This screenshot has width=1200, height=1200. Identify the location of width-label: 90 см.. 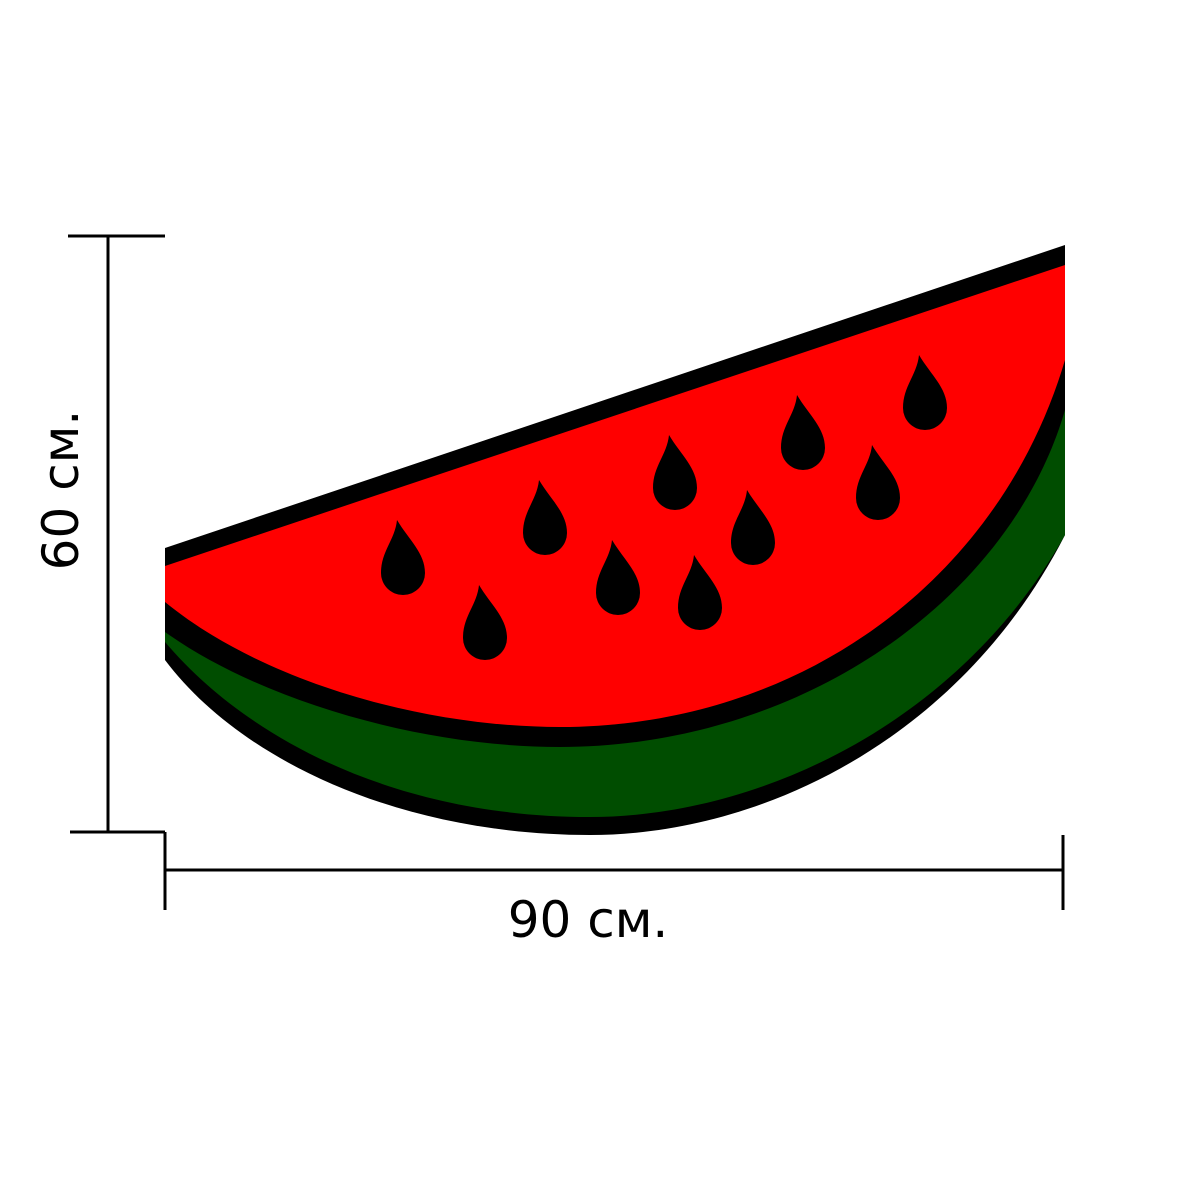
(588, 920).